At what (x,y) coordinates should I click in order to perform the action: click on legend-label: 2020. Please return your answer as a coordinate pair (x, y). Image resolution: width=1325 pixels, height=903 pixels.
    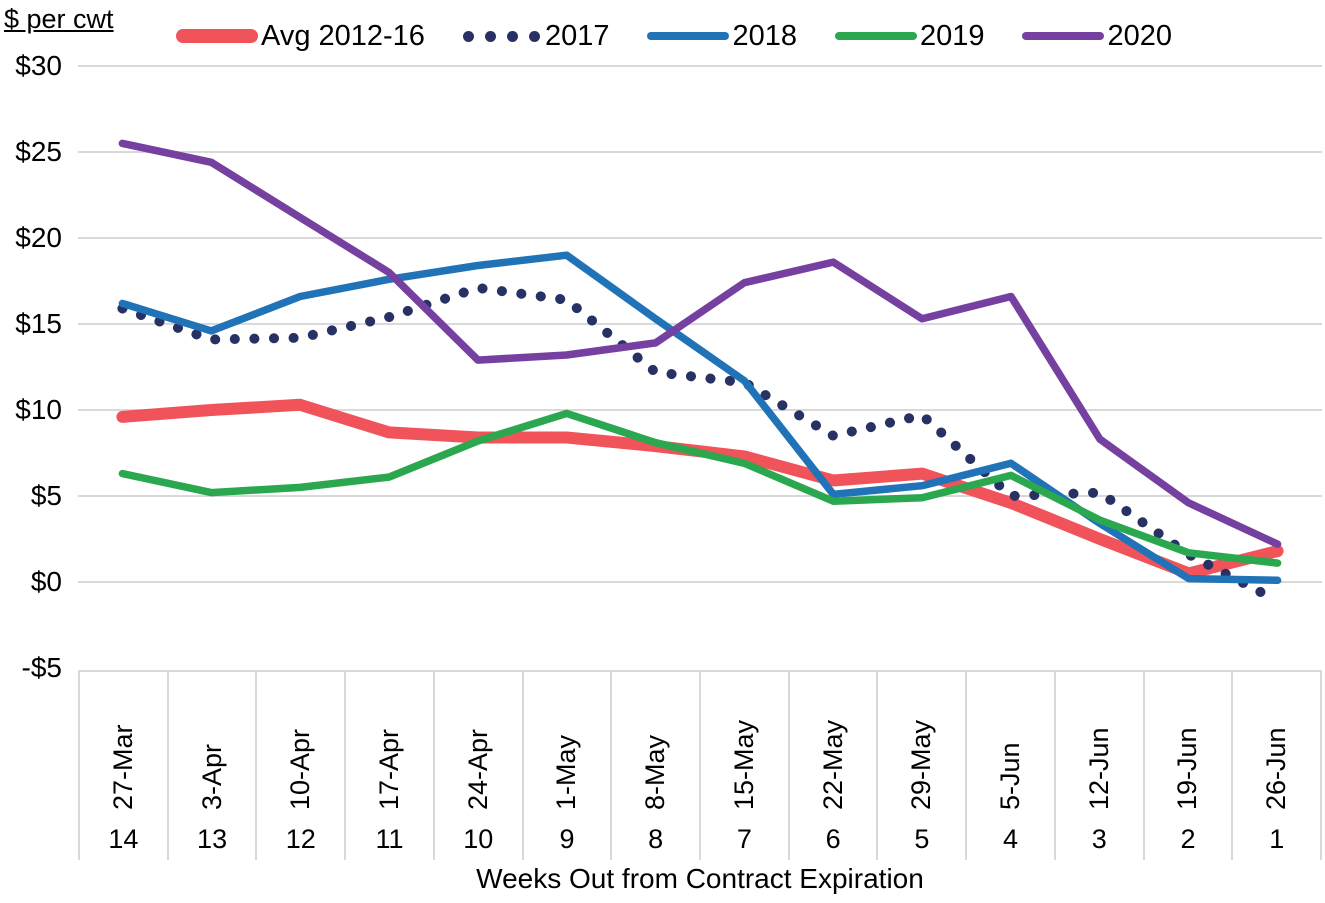
    Looking at the image, I should click on (1139, 35).